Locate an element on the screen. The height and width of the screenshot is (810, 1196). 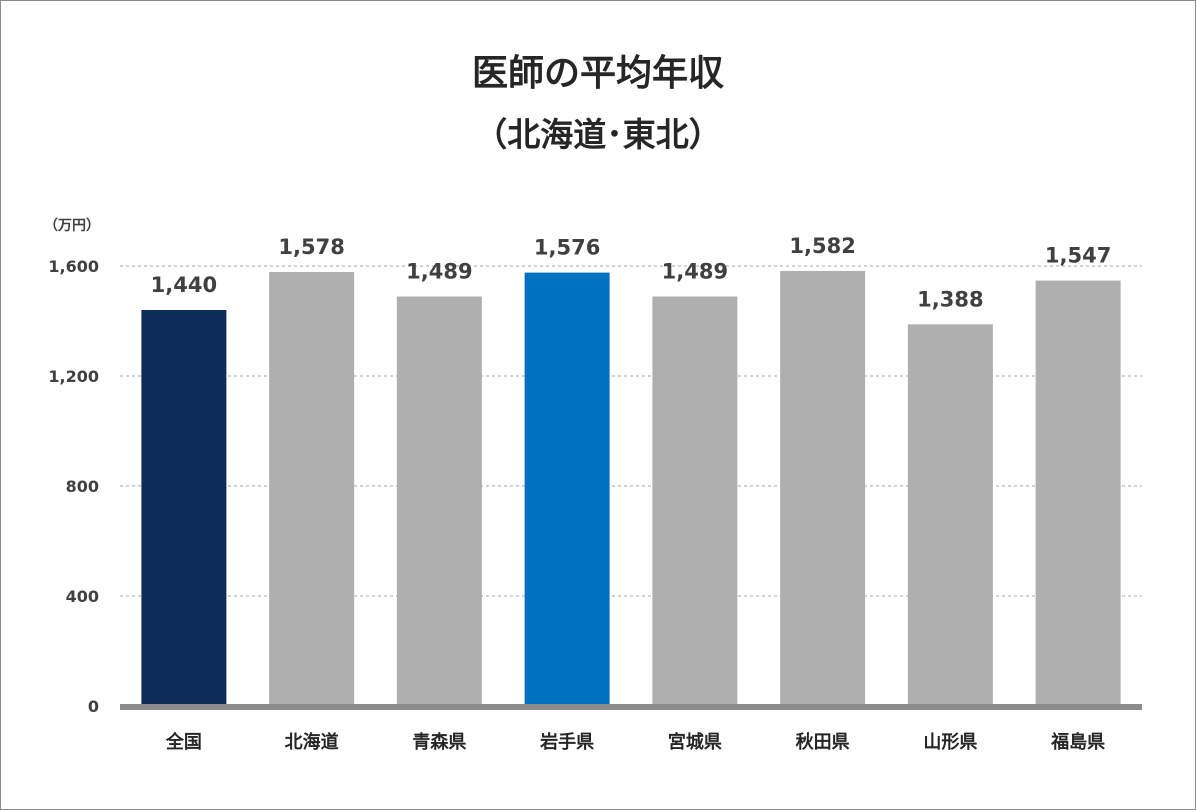
y-axis-unit-label: （万円） is located at coordinates (72, 226).